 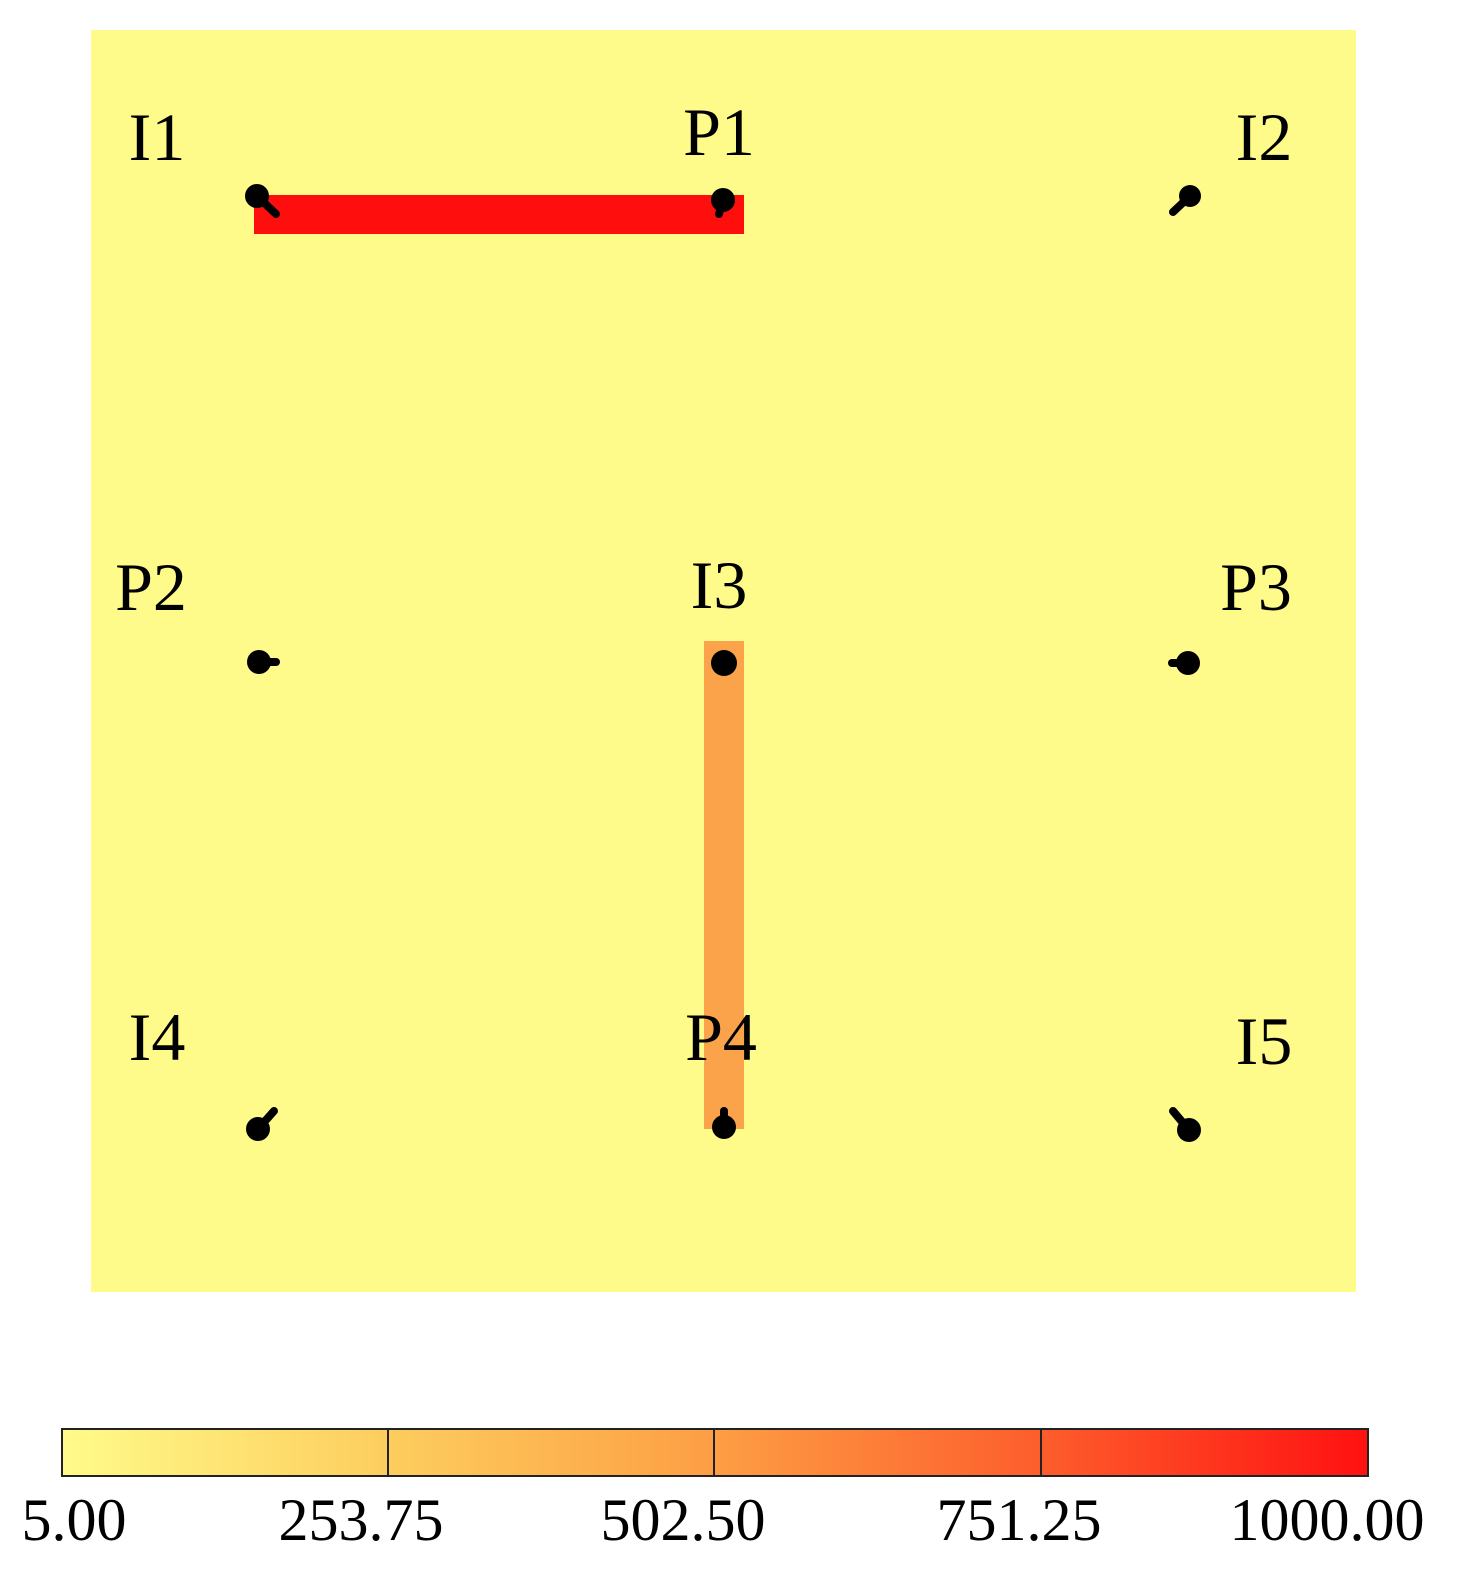 What do you see at coordinates (262, 1124) in the screenshot?
I see `well-marker-I4` at bounding box center [262, 1124].